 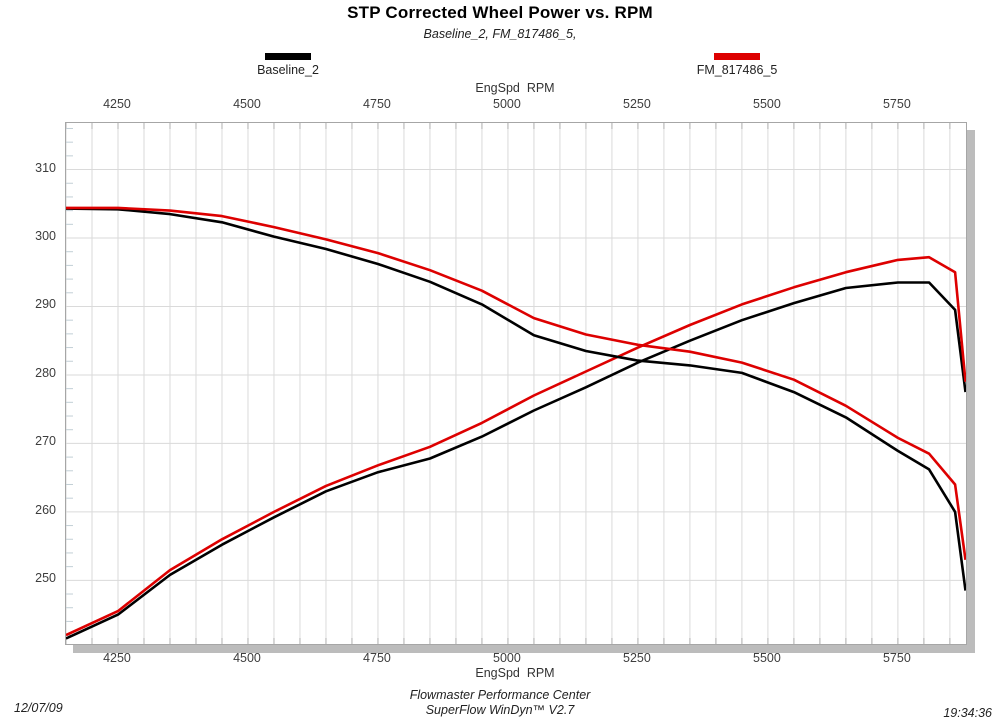 I want to click on x-tick-label-top: 5750, so click(x=896, y=104).